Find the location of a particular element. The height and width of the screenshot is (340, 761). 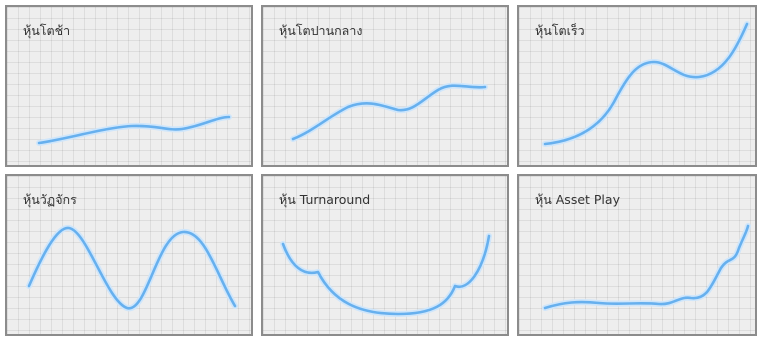

slow-growth-curve is located at coordinates (134, 130).